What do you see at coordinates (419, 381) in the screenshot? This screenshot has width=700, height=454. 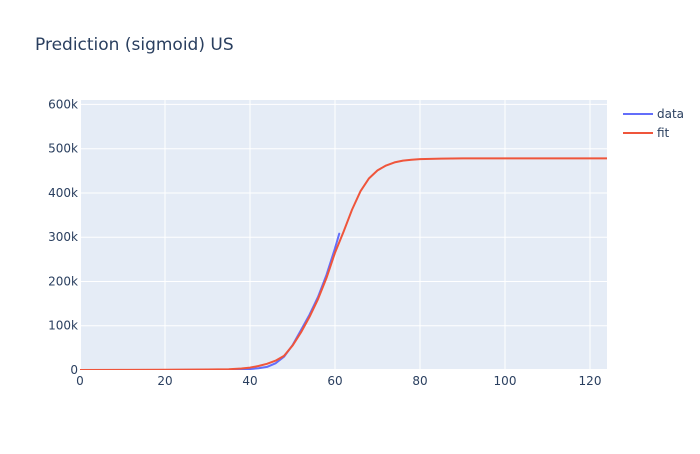 I see `x-tick-label: 80` at bounding box center [419, 381].